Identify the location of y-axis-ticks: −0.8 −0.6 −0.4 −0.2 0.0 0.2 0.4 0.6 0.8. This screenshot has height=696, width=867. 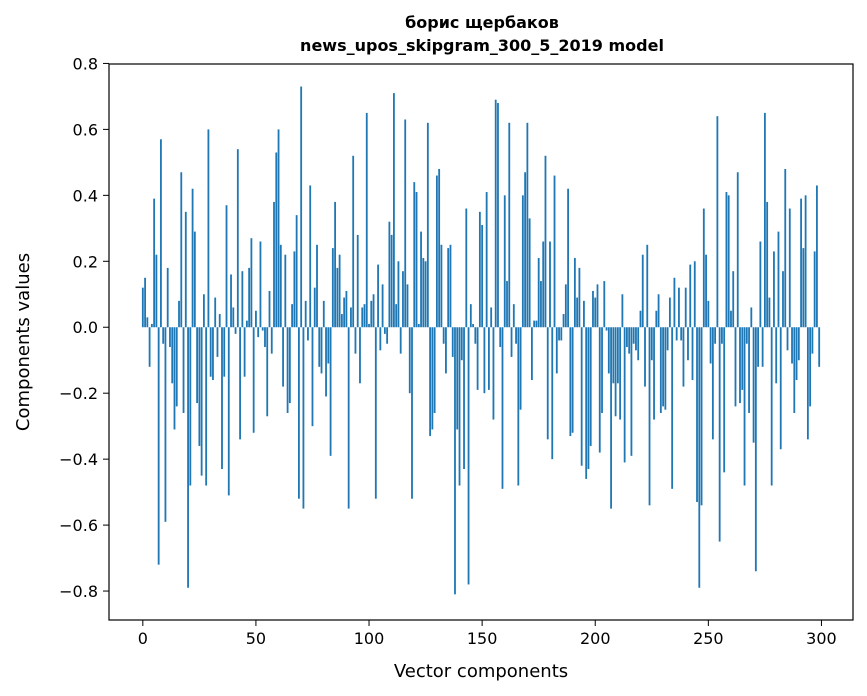
(84, 327).